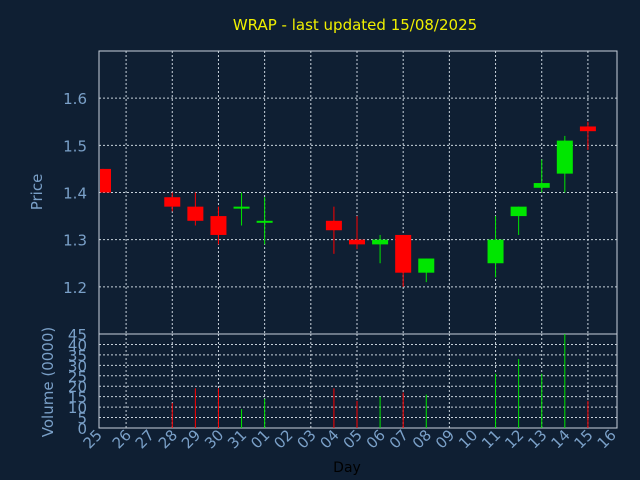 The image size is (640, 480). Describe the element at coordinates (75, 146) in the screenshot. I see `price-tick-label: 1.5` at that location.